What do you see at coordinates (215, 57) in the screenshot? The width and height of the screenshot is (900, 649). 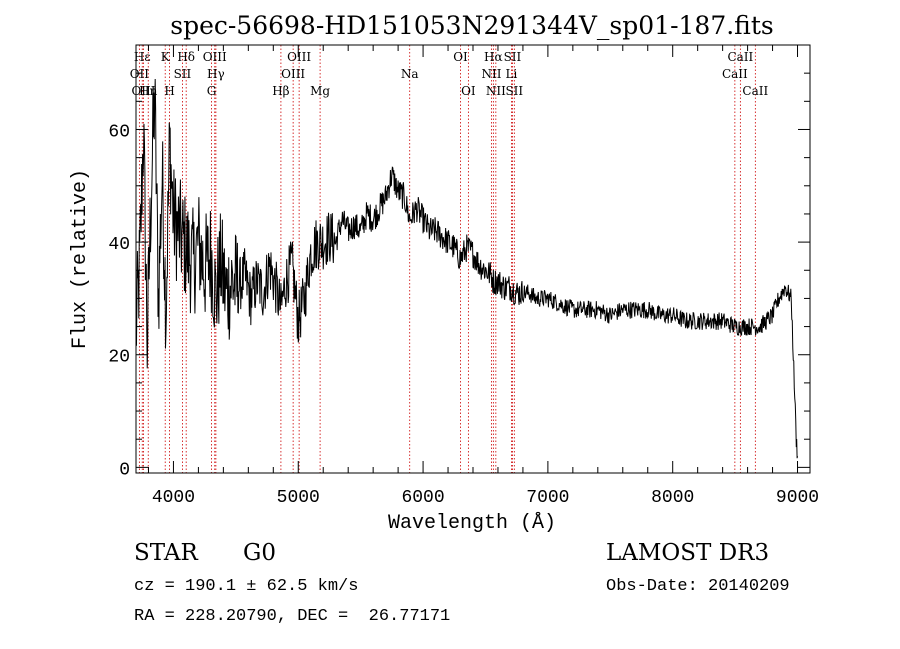 I see `spectral-line-label-8: OIII` at bounding box center [215, 57].